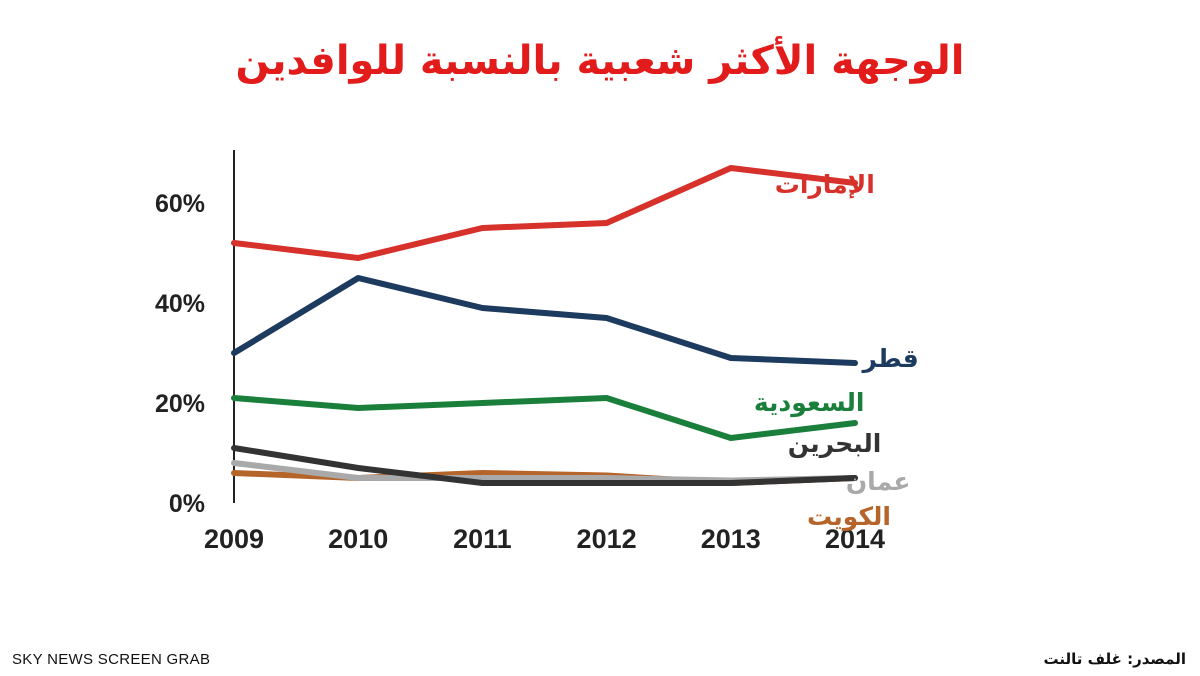  Describe the element at coordinates (234, 539) in the screenshot. I see `x-tick-label: 2009` at that location.